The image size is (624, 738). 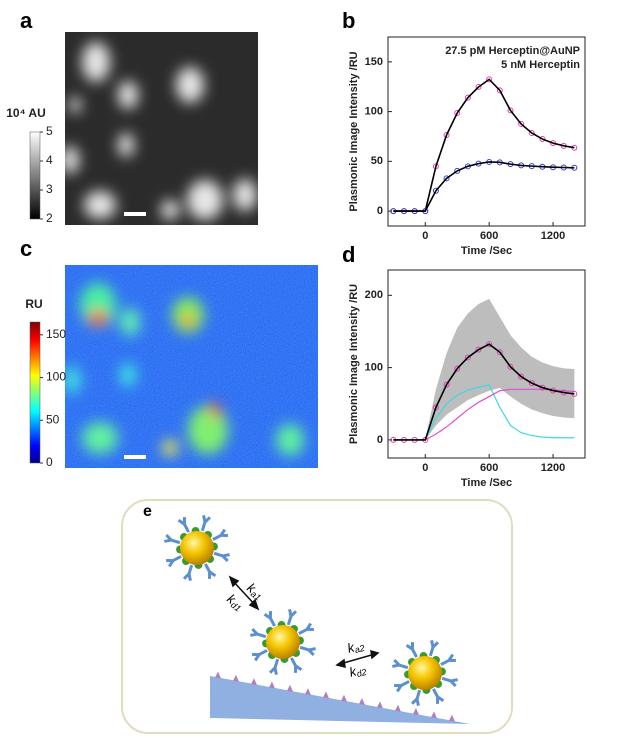 What do you see at coordinates (49, 160) in the screenshot?
I see `colorbar-tick-label: 4` at bounding box center [49, 160].